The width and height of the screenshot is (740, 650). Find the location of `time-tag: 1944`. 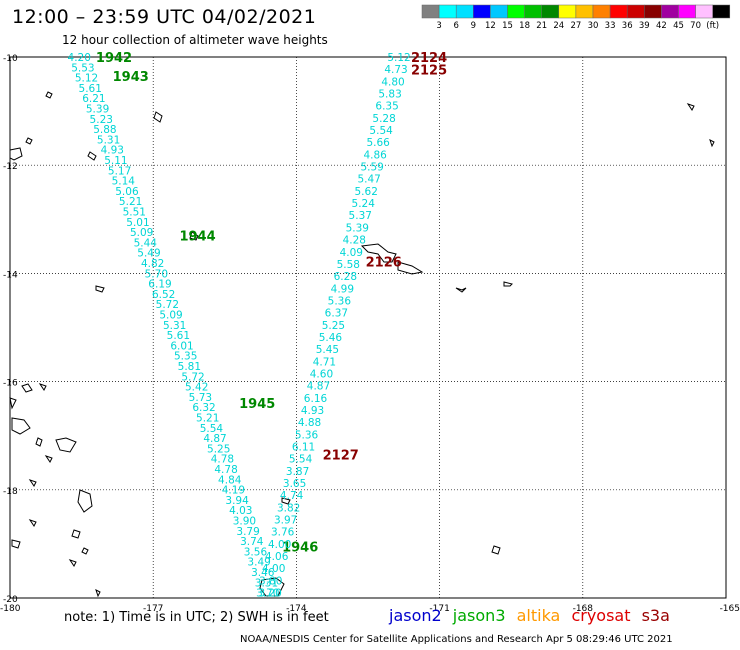

time-tag: 1944 is located at coordinates (197, 237).